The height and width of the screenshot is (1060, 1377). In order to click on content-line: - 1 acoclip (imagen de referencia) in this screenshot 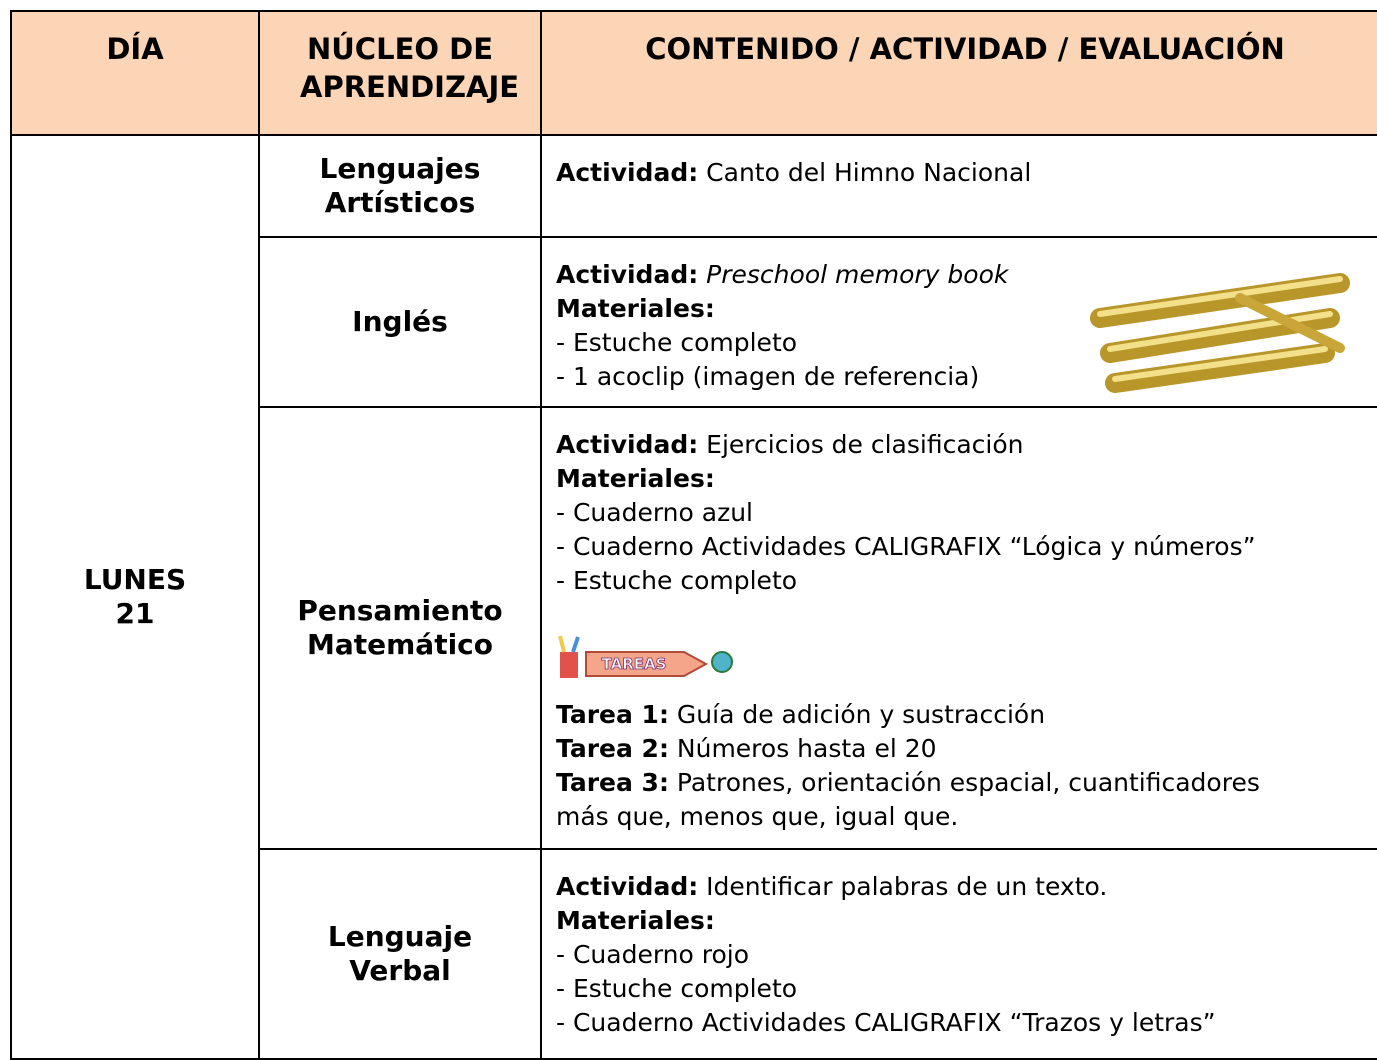, I will do `click(965, 377)`.